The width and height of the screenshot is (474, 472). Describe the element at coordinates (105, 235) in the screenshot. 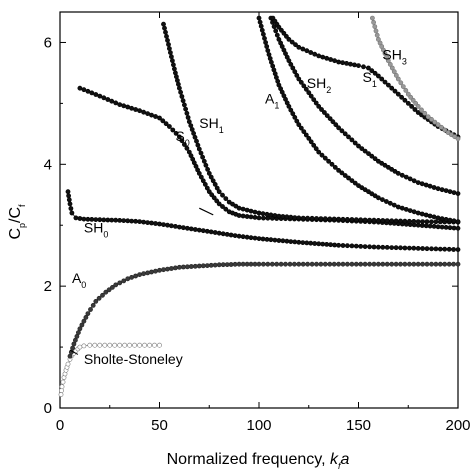

I see `mode-label-sub: 0` at that location.